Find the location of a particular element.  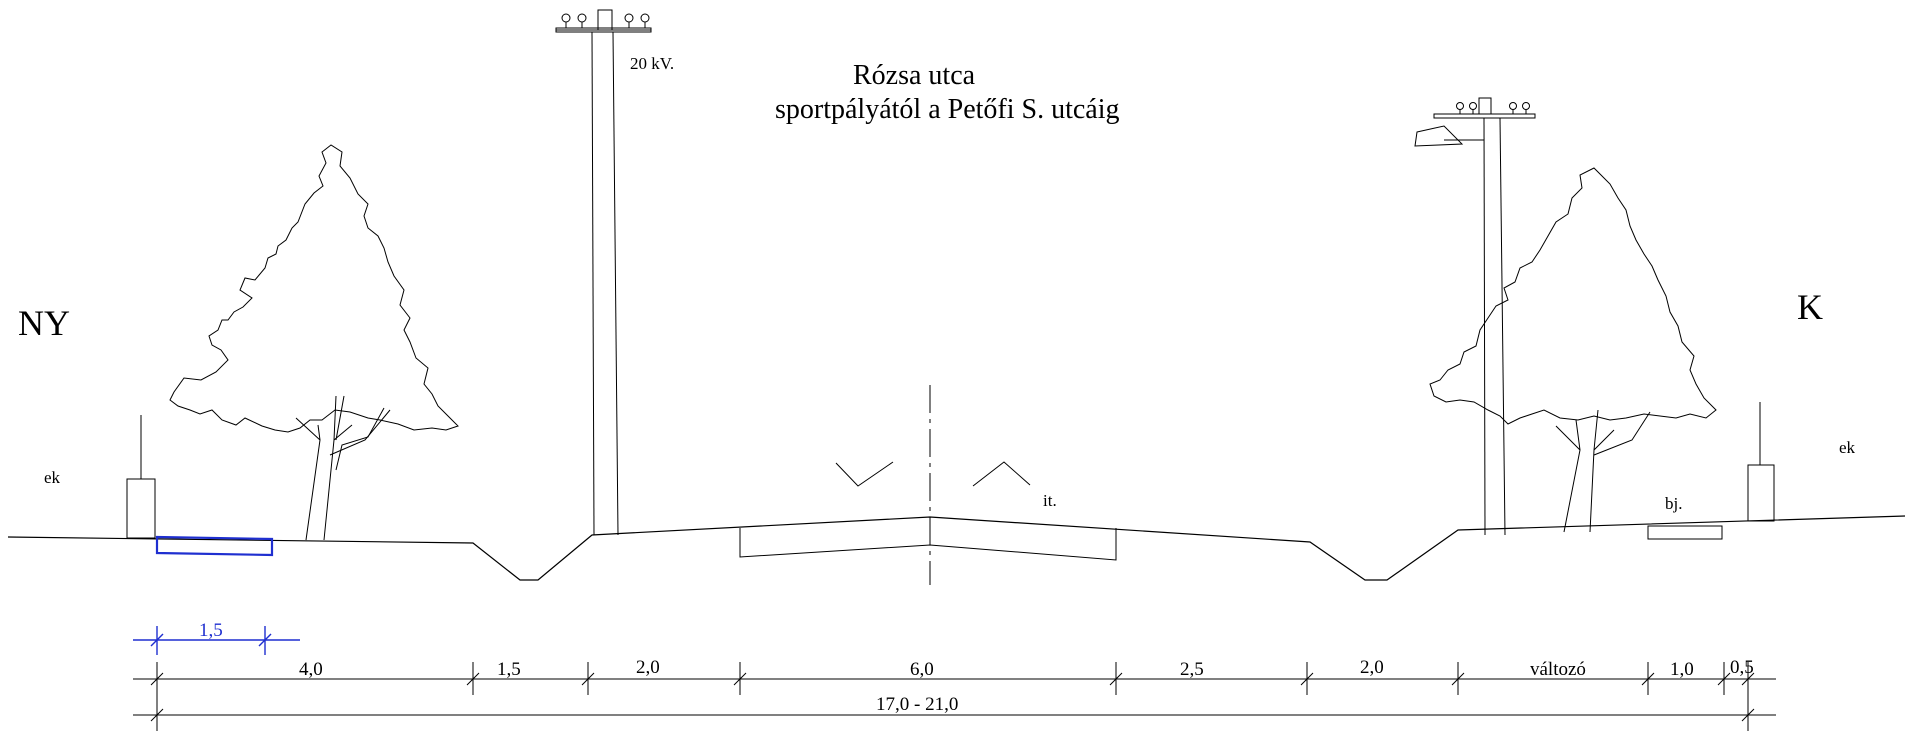

power-pole-right is located at coordinates (1475, 316).